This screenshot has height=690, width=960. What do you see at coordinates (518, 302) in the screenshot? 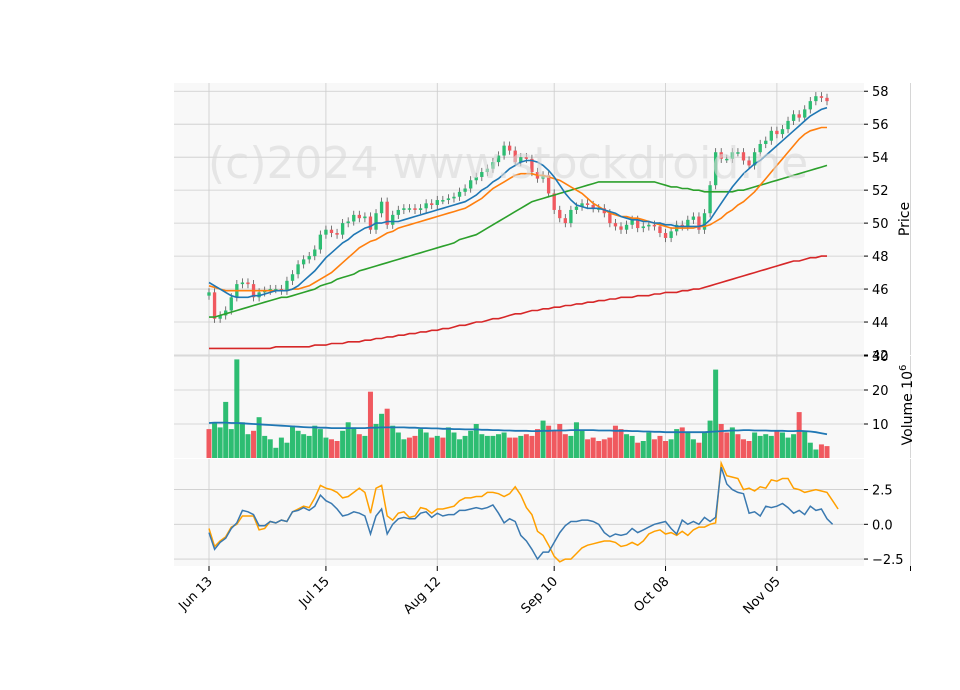
I see `ma-200-line` at bounding box center [518, 302].